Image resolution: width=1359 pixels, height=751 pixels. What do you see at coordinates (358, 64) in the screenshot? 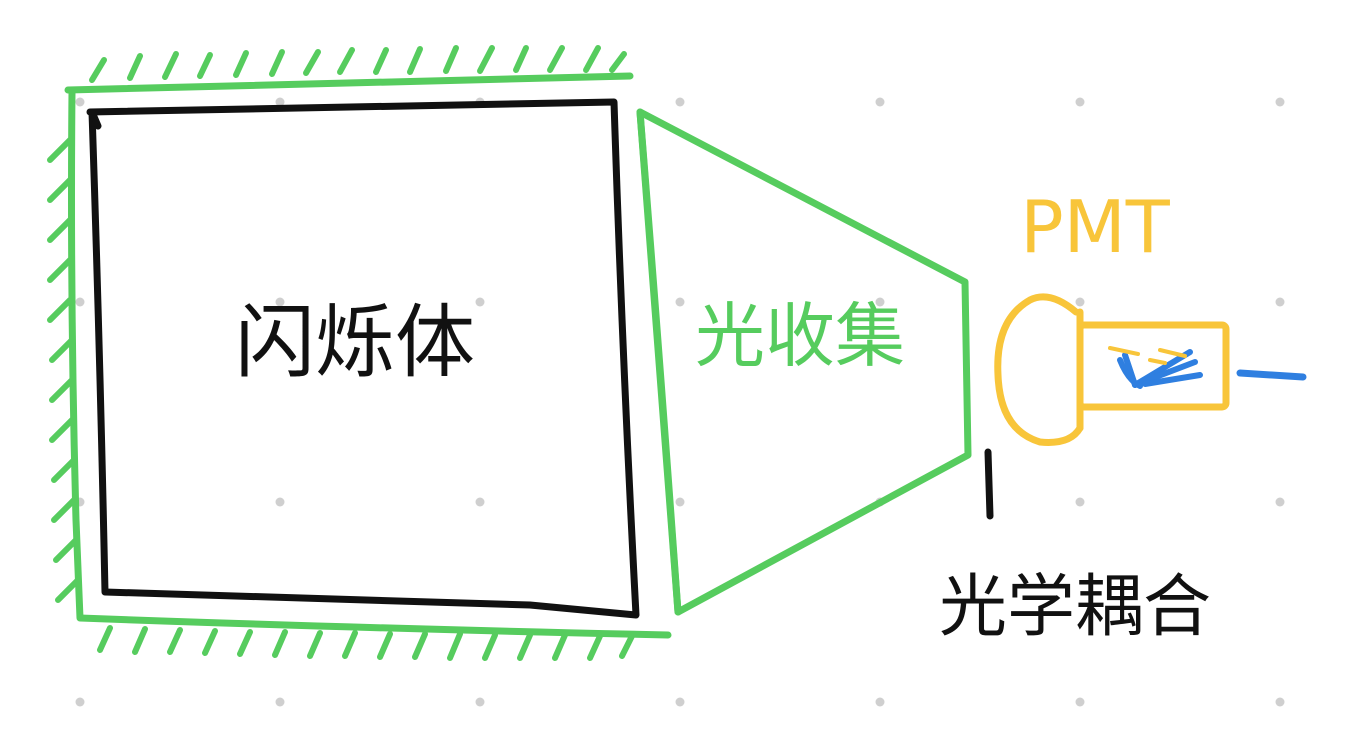
I see `reflector-hatch-top` at bounding box center [358, 64].